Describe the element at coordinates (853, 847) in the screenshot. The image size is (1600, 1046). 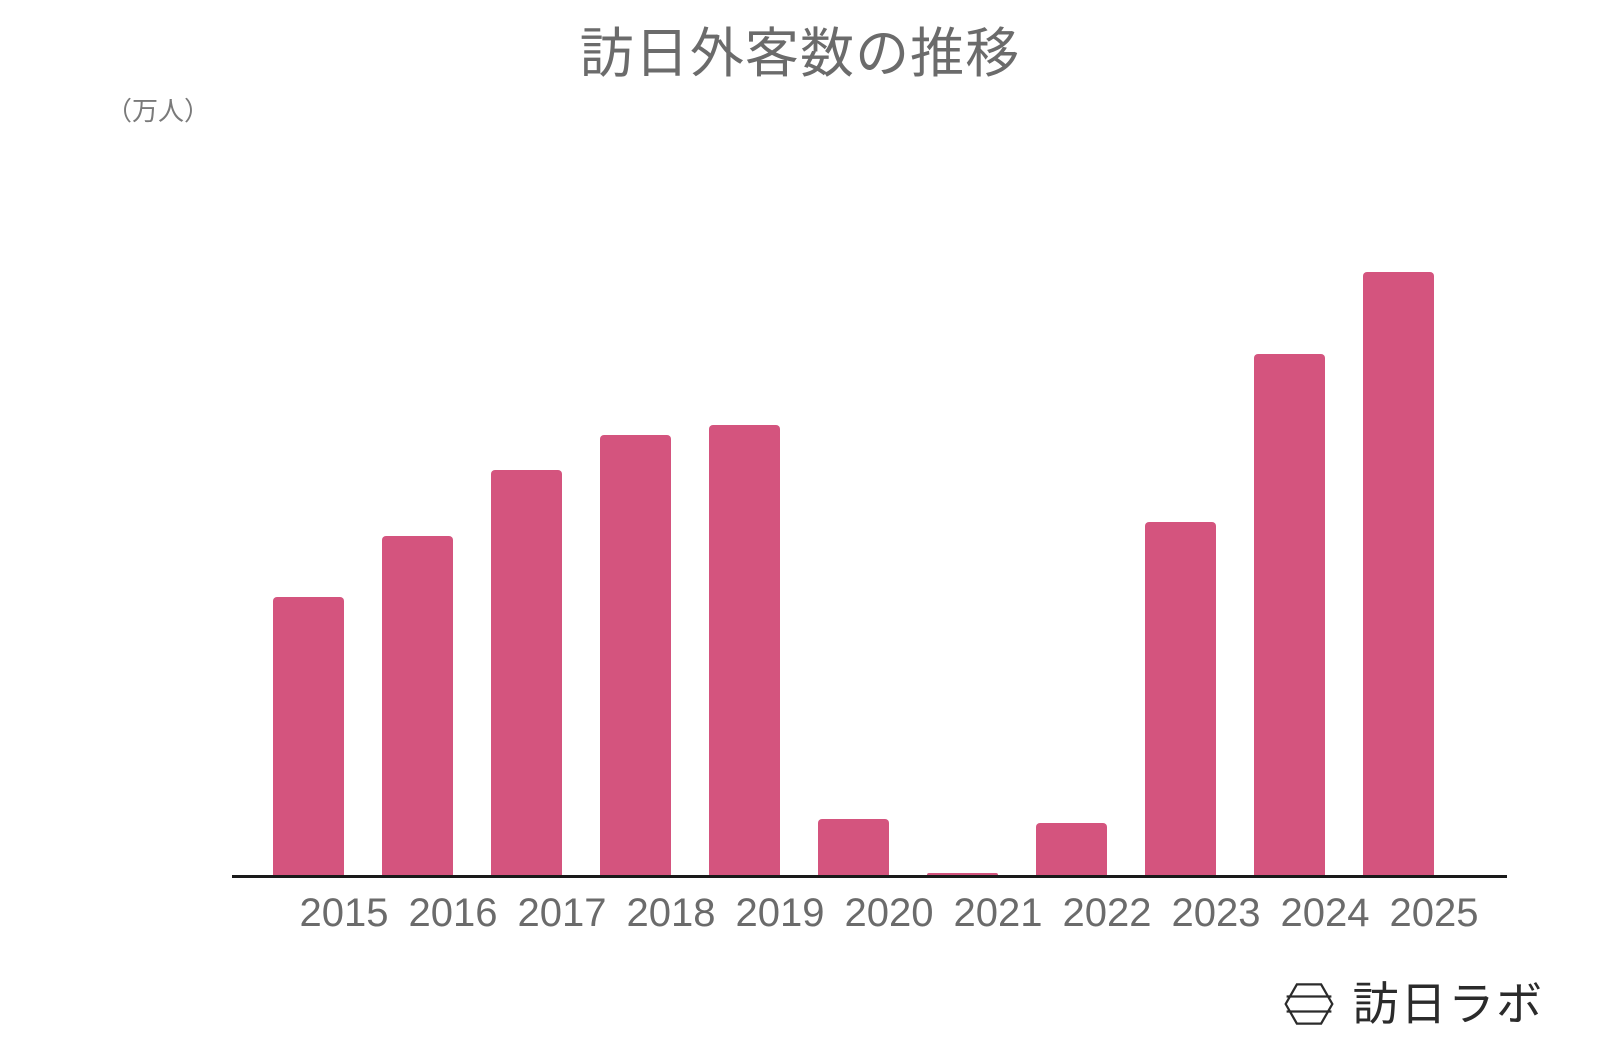
I see `bar-2020` at that location.